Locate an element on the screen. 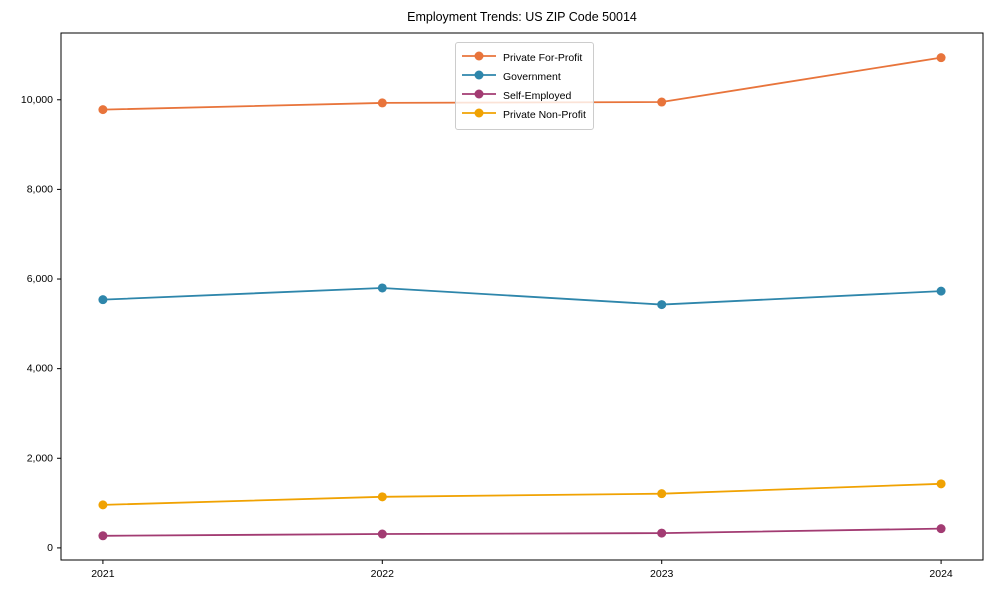 This screenshot has width=1000, height=600. chart-title: Employment Trends: US ZIP Code 50014 is located at coordinates (522, 17).